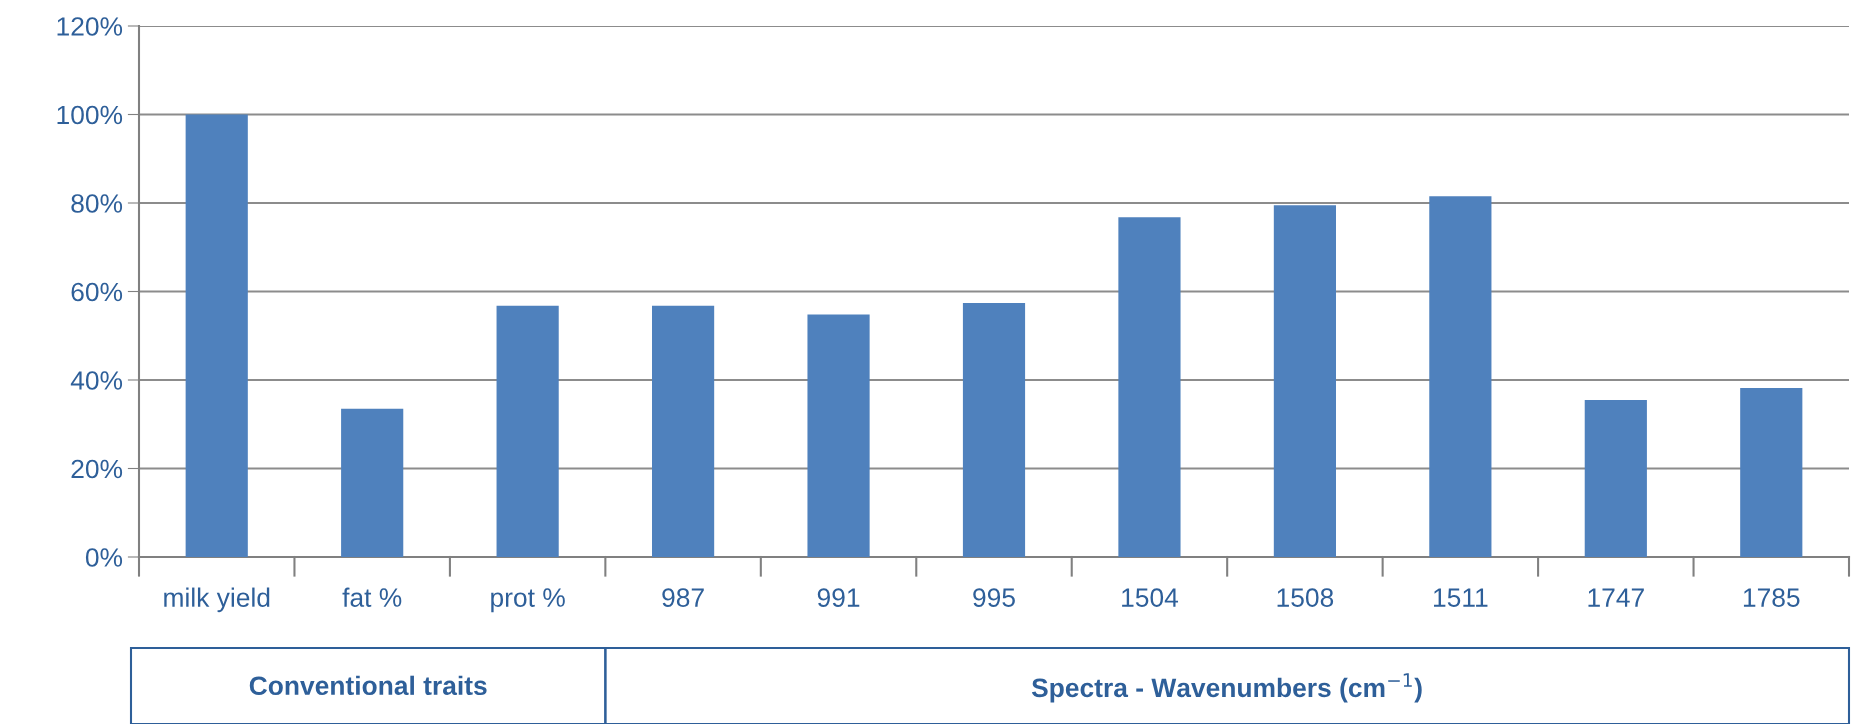 The image size is (1853, 724). Describe the element at coordinates (217, 600) in the screenshot. I see `x-tick-label: milk yield` at that location.